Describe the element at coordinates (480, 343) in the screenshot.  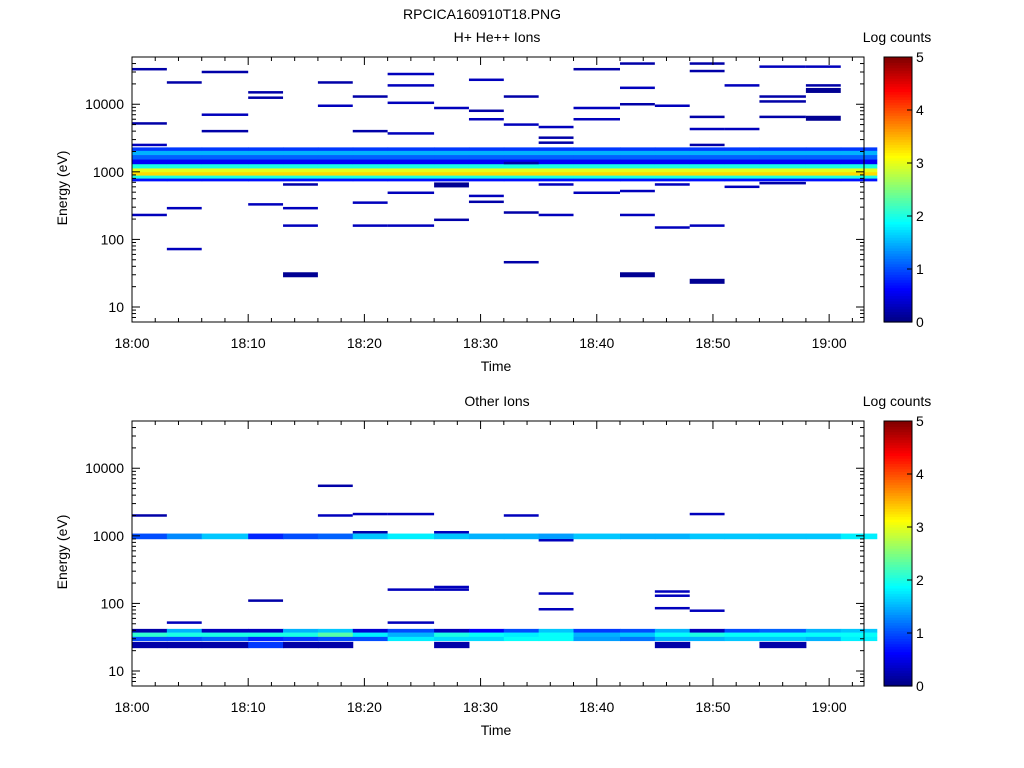
I see `x-tick-label: 18:30` at that location.